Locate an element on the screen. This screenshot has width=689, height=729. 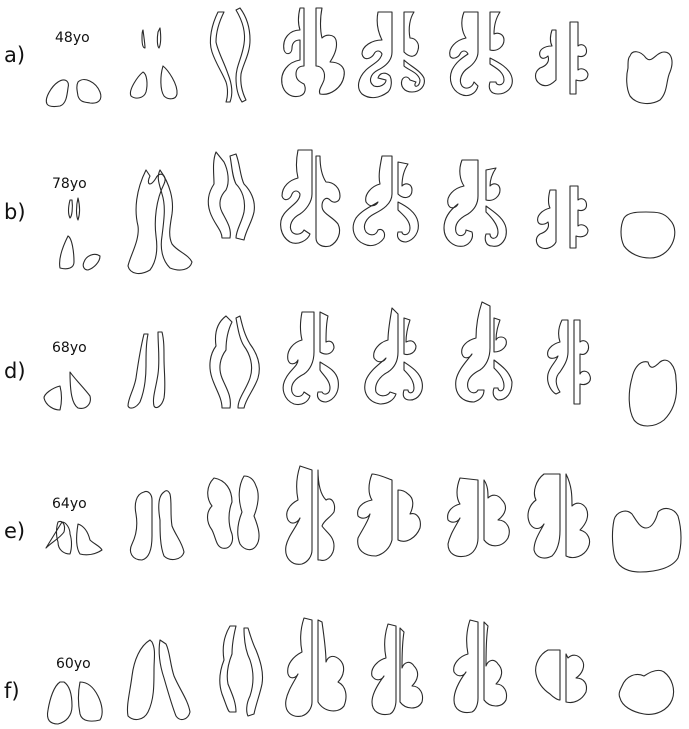
row-label: a) is located at coordinates (14, 55).